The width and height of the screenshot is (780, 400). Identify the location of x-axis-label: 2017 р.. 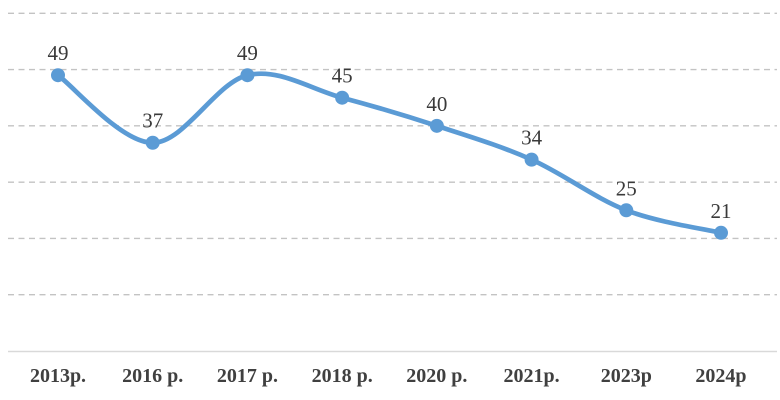
(247, 376).